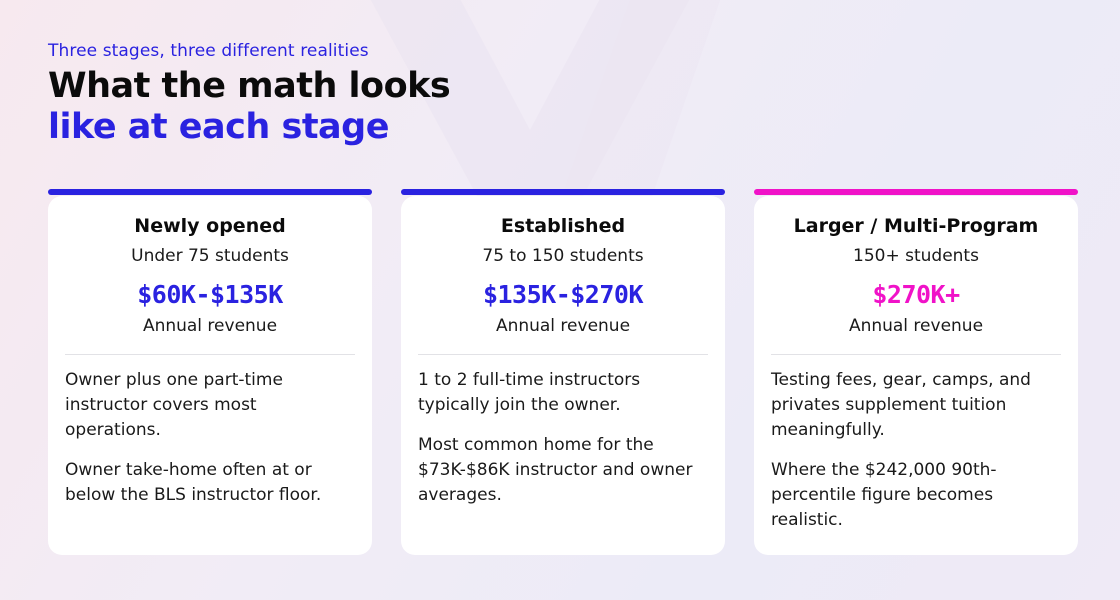 This screenshot has height=600, width=1120. Describe the element at coordinates (210, 226) in the screenshot. I see `card-title: Newly opened` at that location.